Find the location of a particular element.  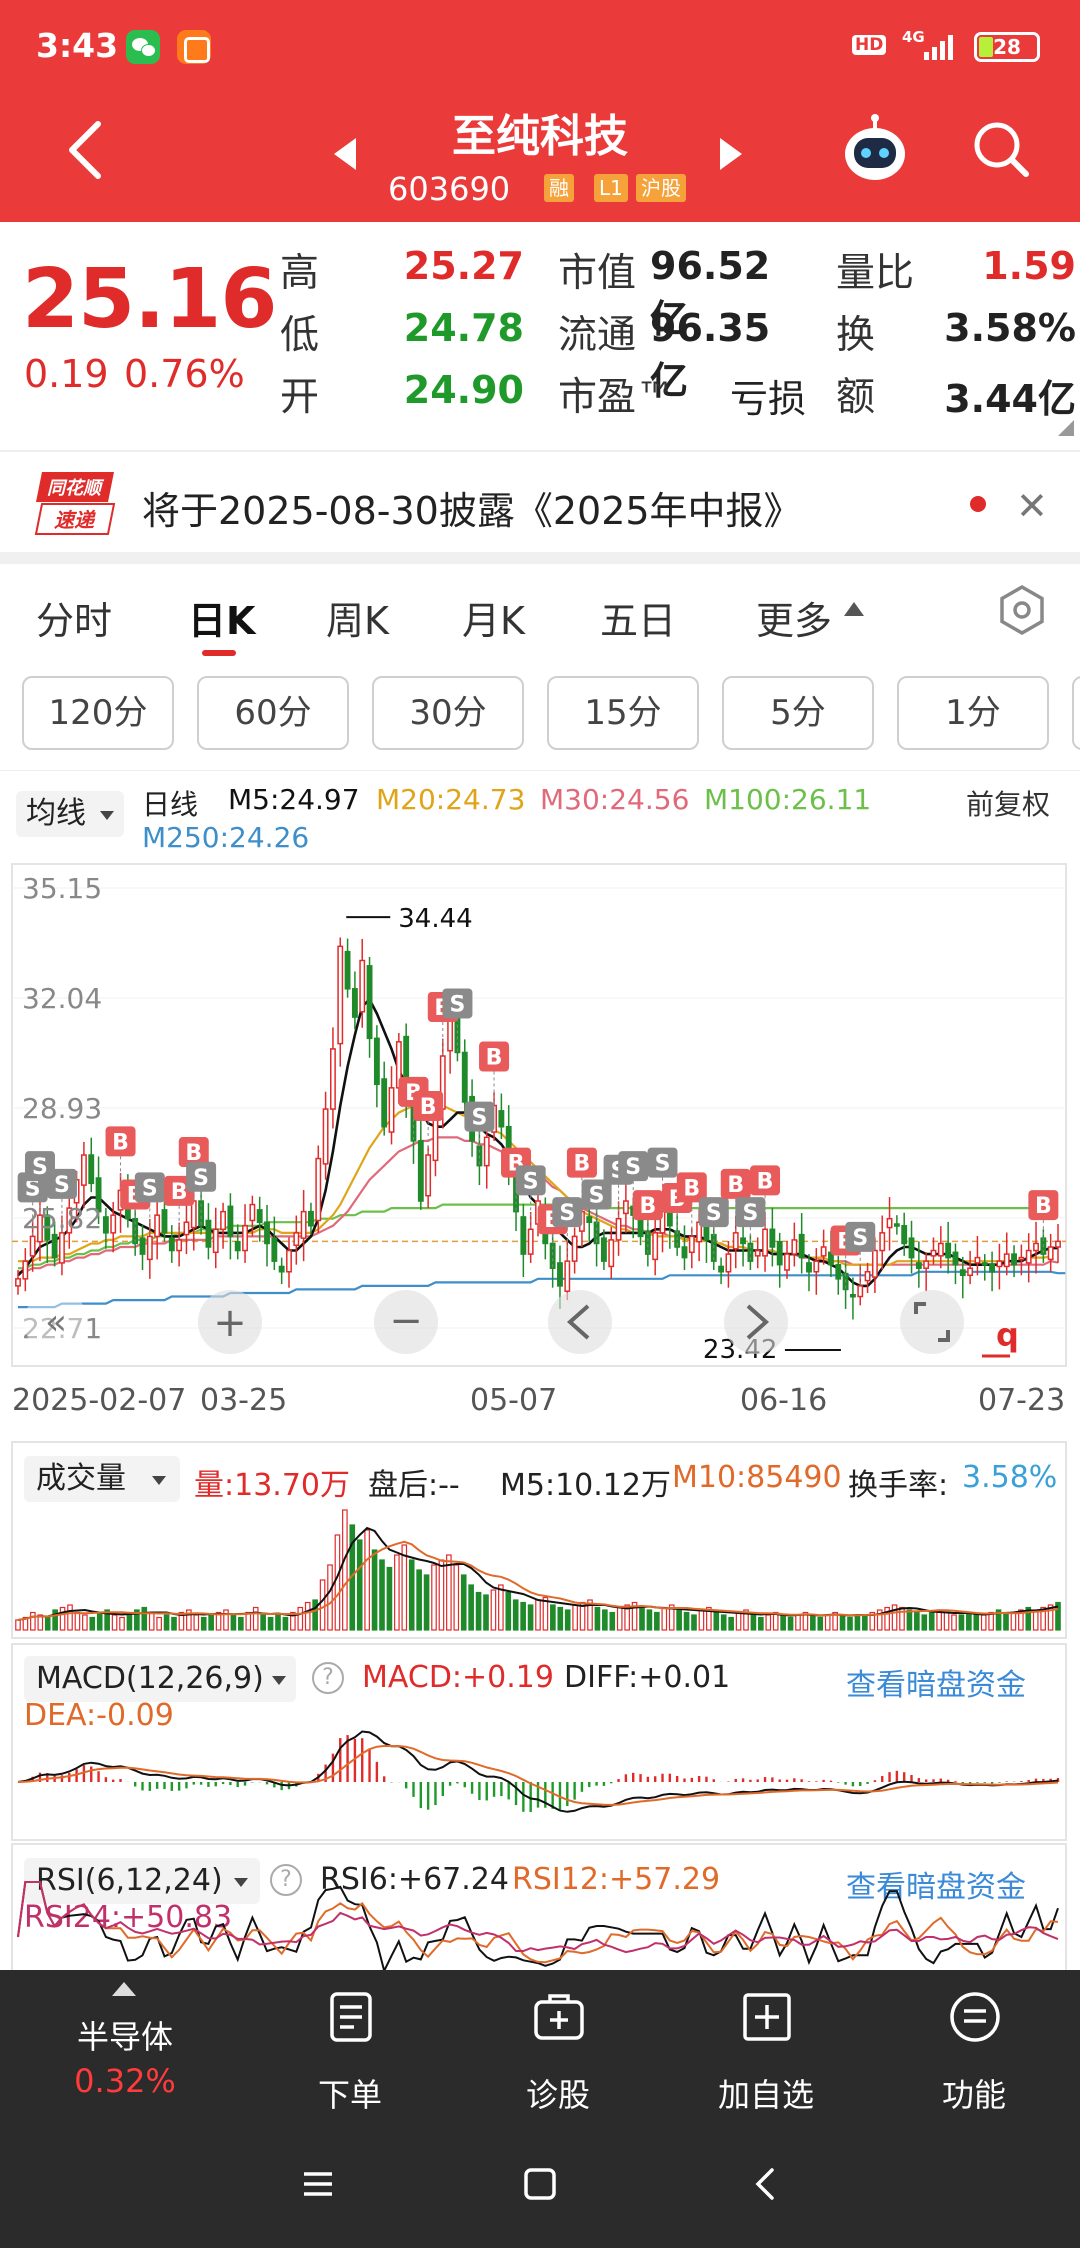

volume-dropdown: 成交量 is located at coordinates (102, 1479).